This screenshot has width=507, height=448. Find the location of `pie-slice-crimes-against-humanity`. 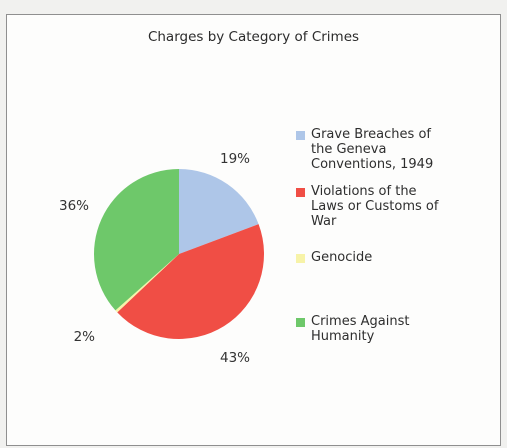

pie-slice-crimes-against-humanity is located at coordinates (136, 240).